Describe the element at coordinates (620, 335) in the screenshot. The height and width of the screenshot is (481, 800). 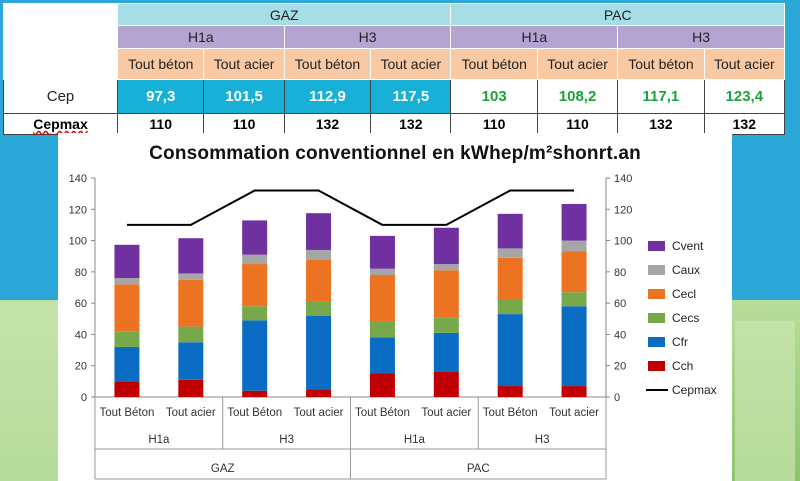
I see `y-tick-label-right: 40` at that location.